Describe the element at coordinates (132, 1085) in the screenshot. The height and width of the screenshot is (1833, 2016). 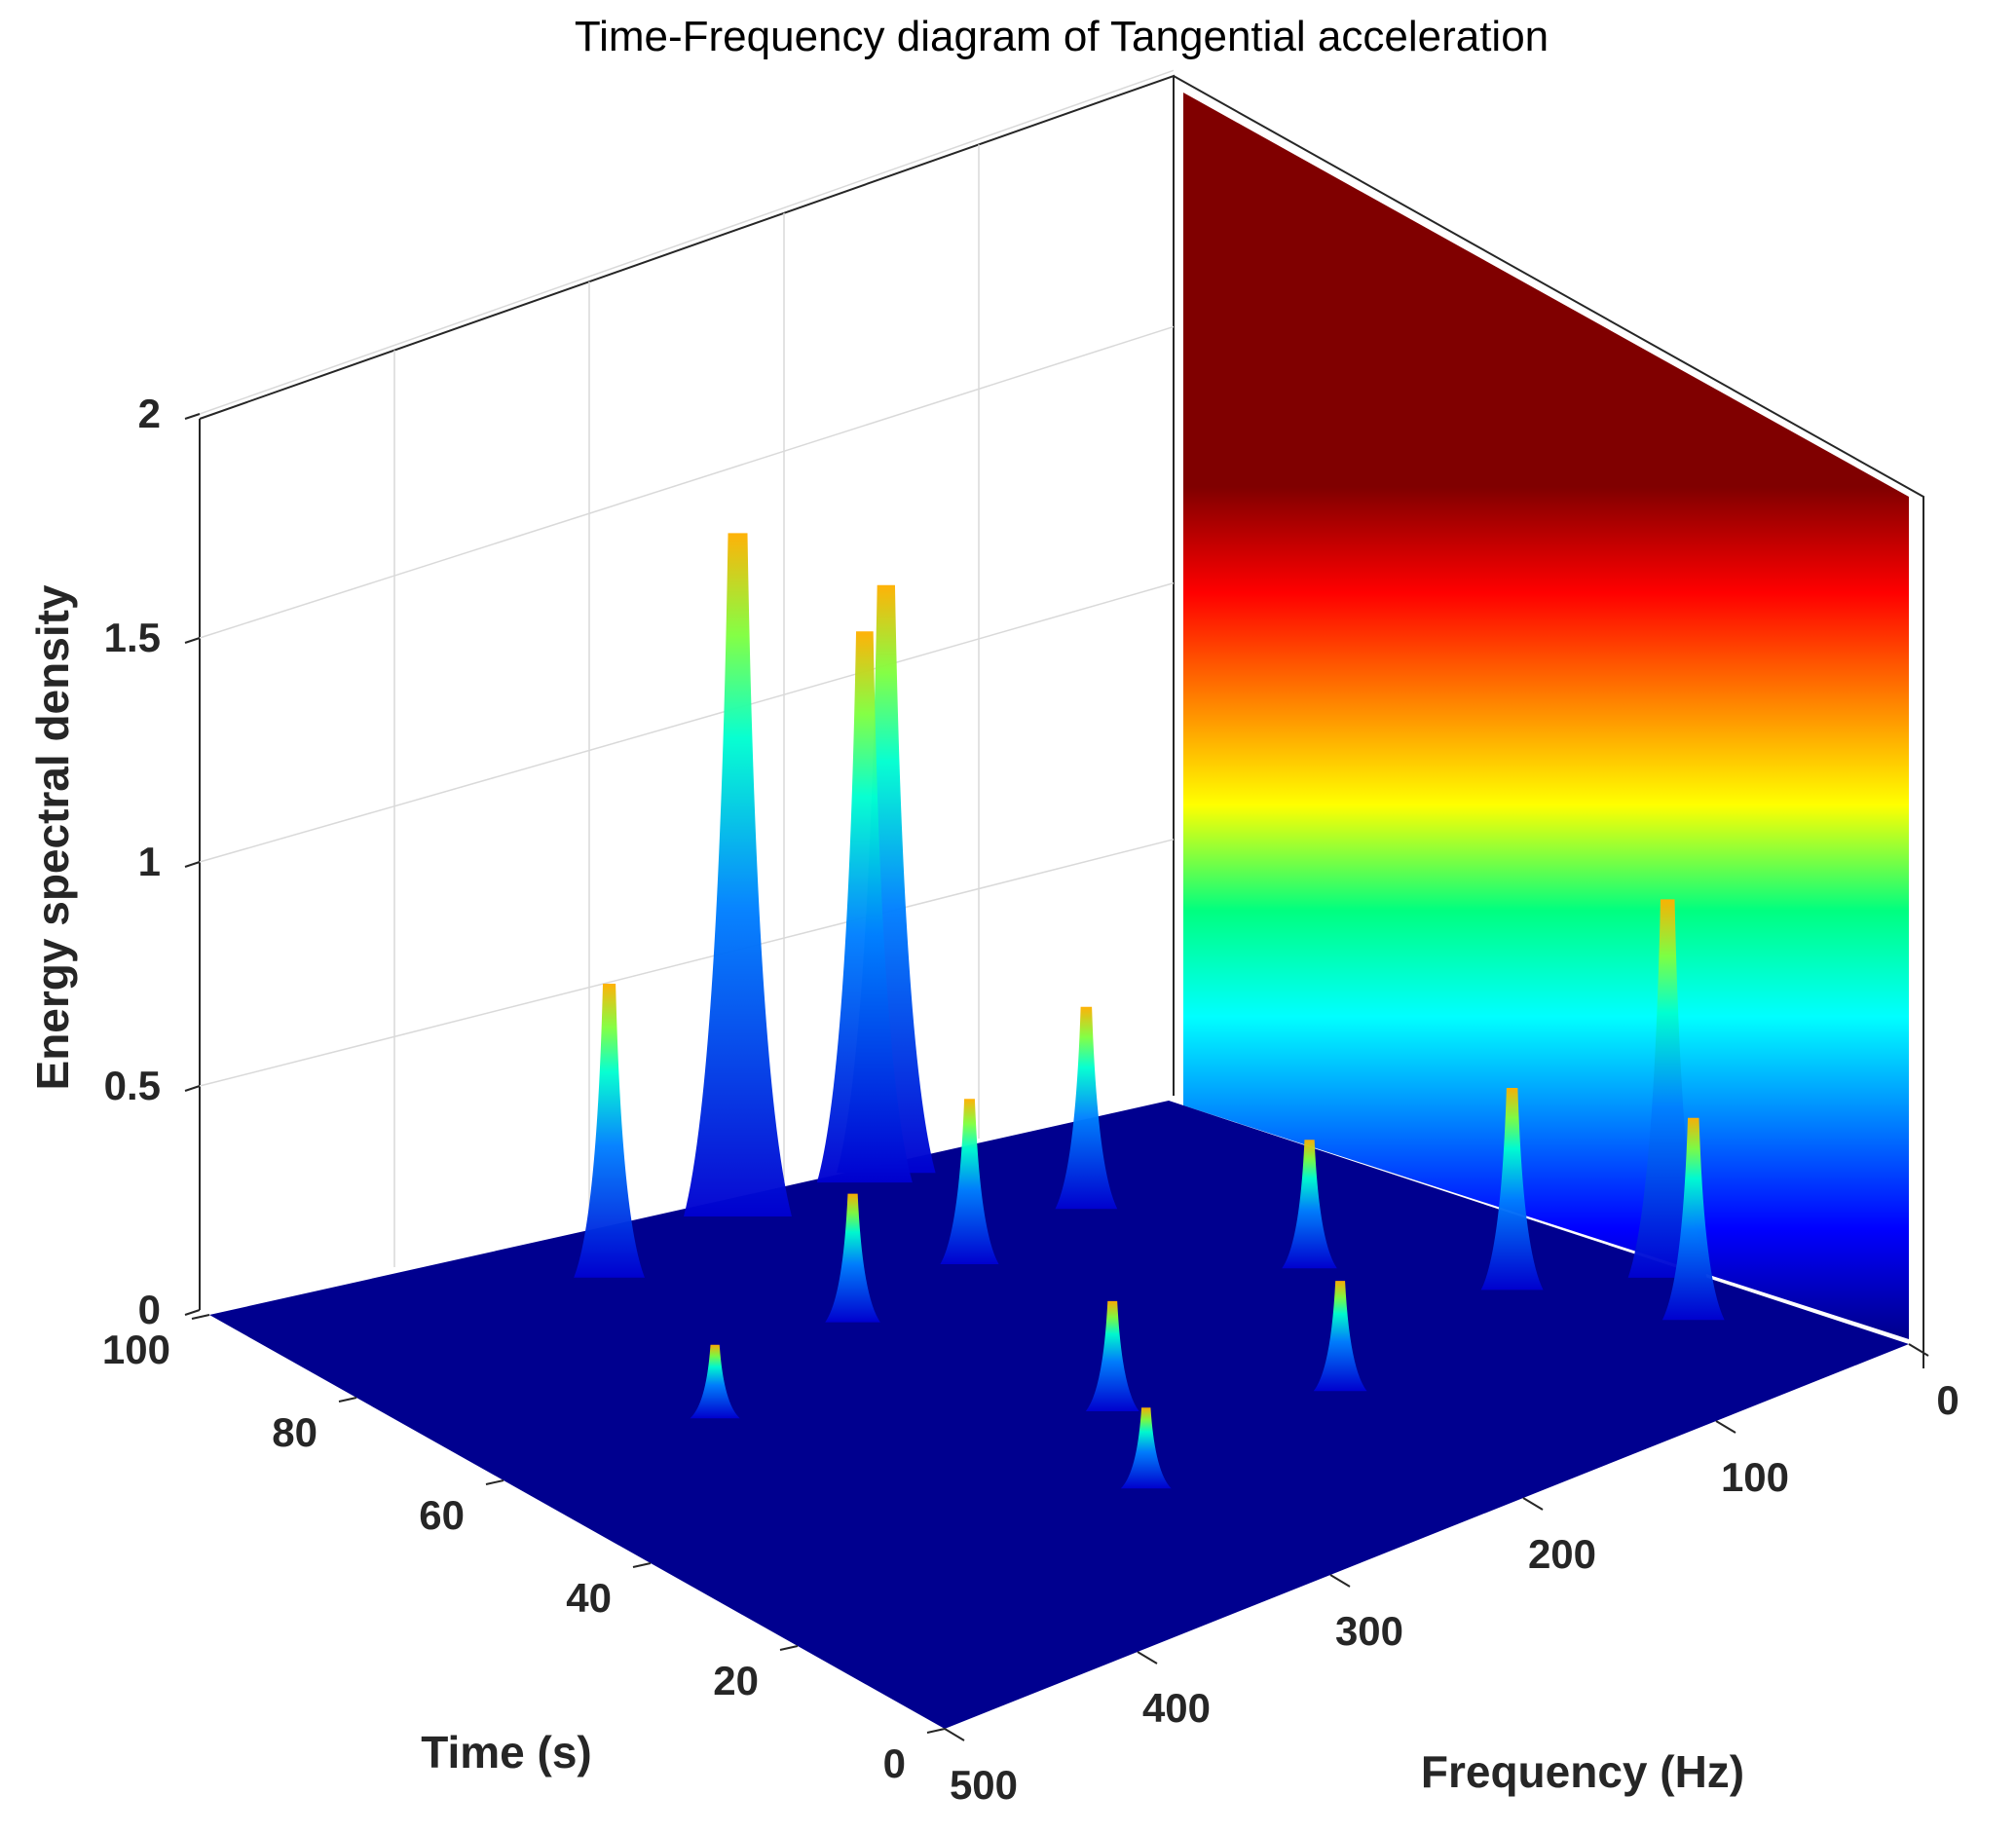
I see `z-tick-label: 0.5` at that location.